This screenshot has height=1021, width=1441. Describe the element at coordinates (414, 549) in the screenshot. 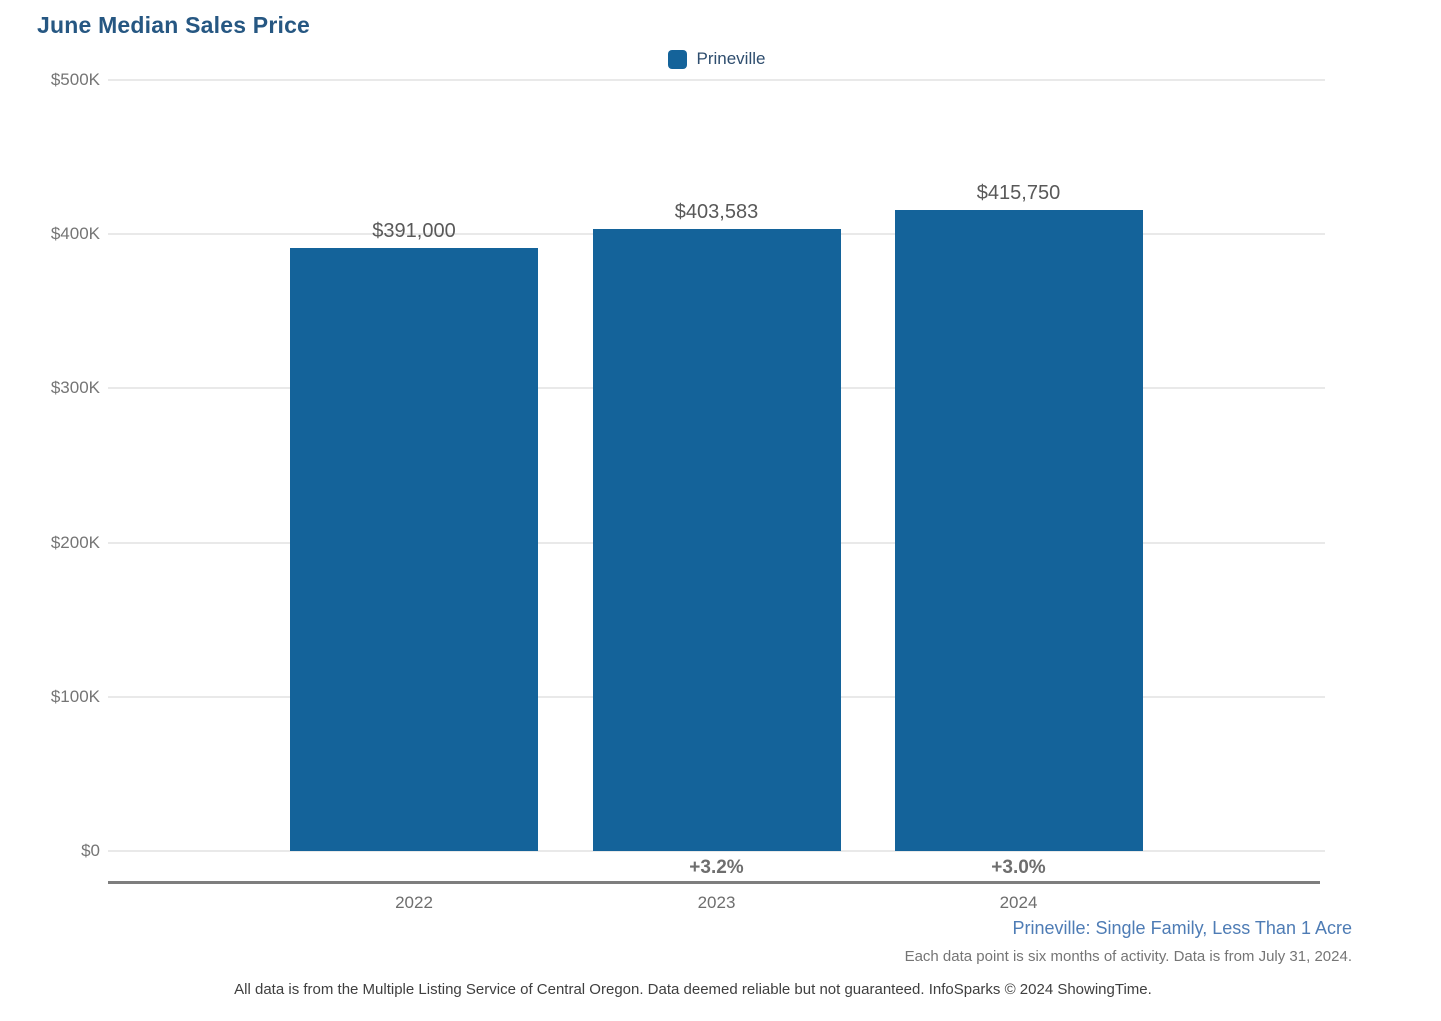

I see `bar-2022` at that location.